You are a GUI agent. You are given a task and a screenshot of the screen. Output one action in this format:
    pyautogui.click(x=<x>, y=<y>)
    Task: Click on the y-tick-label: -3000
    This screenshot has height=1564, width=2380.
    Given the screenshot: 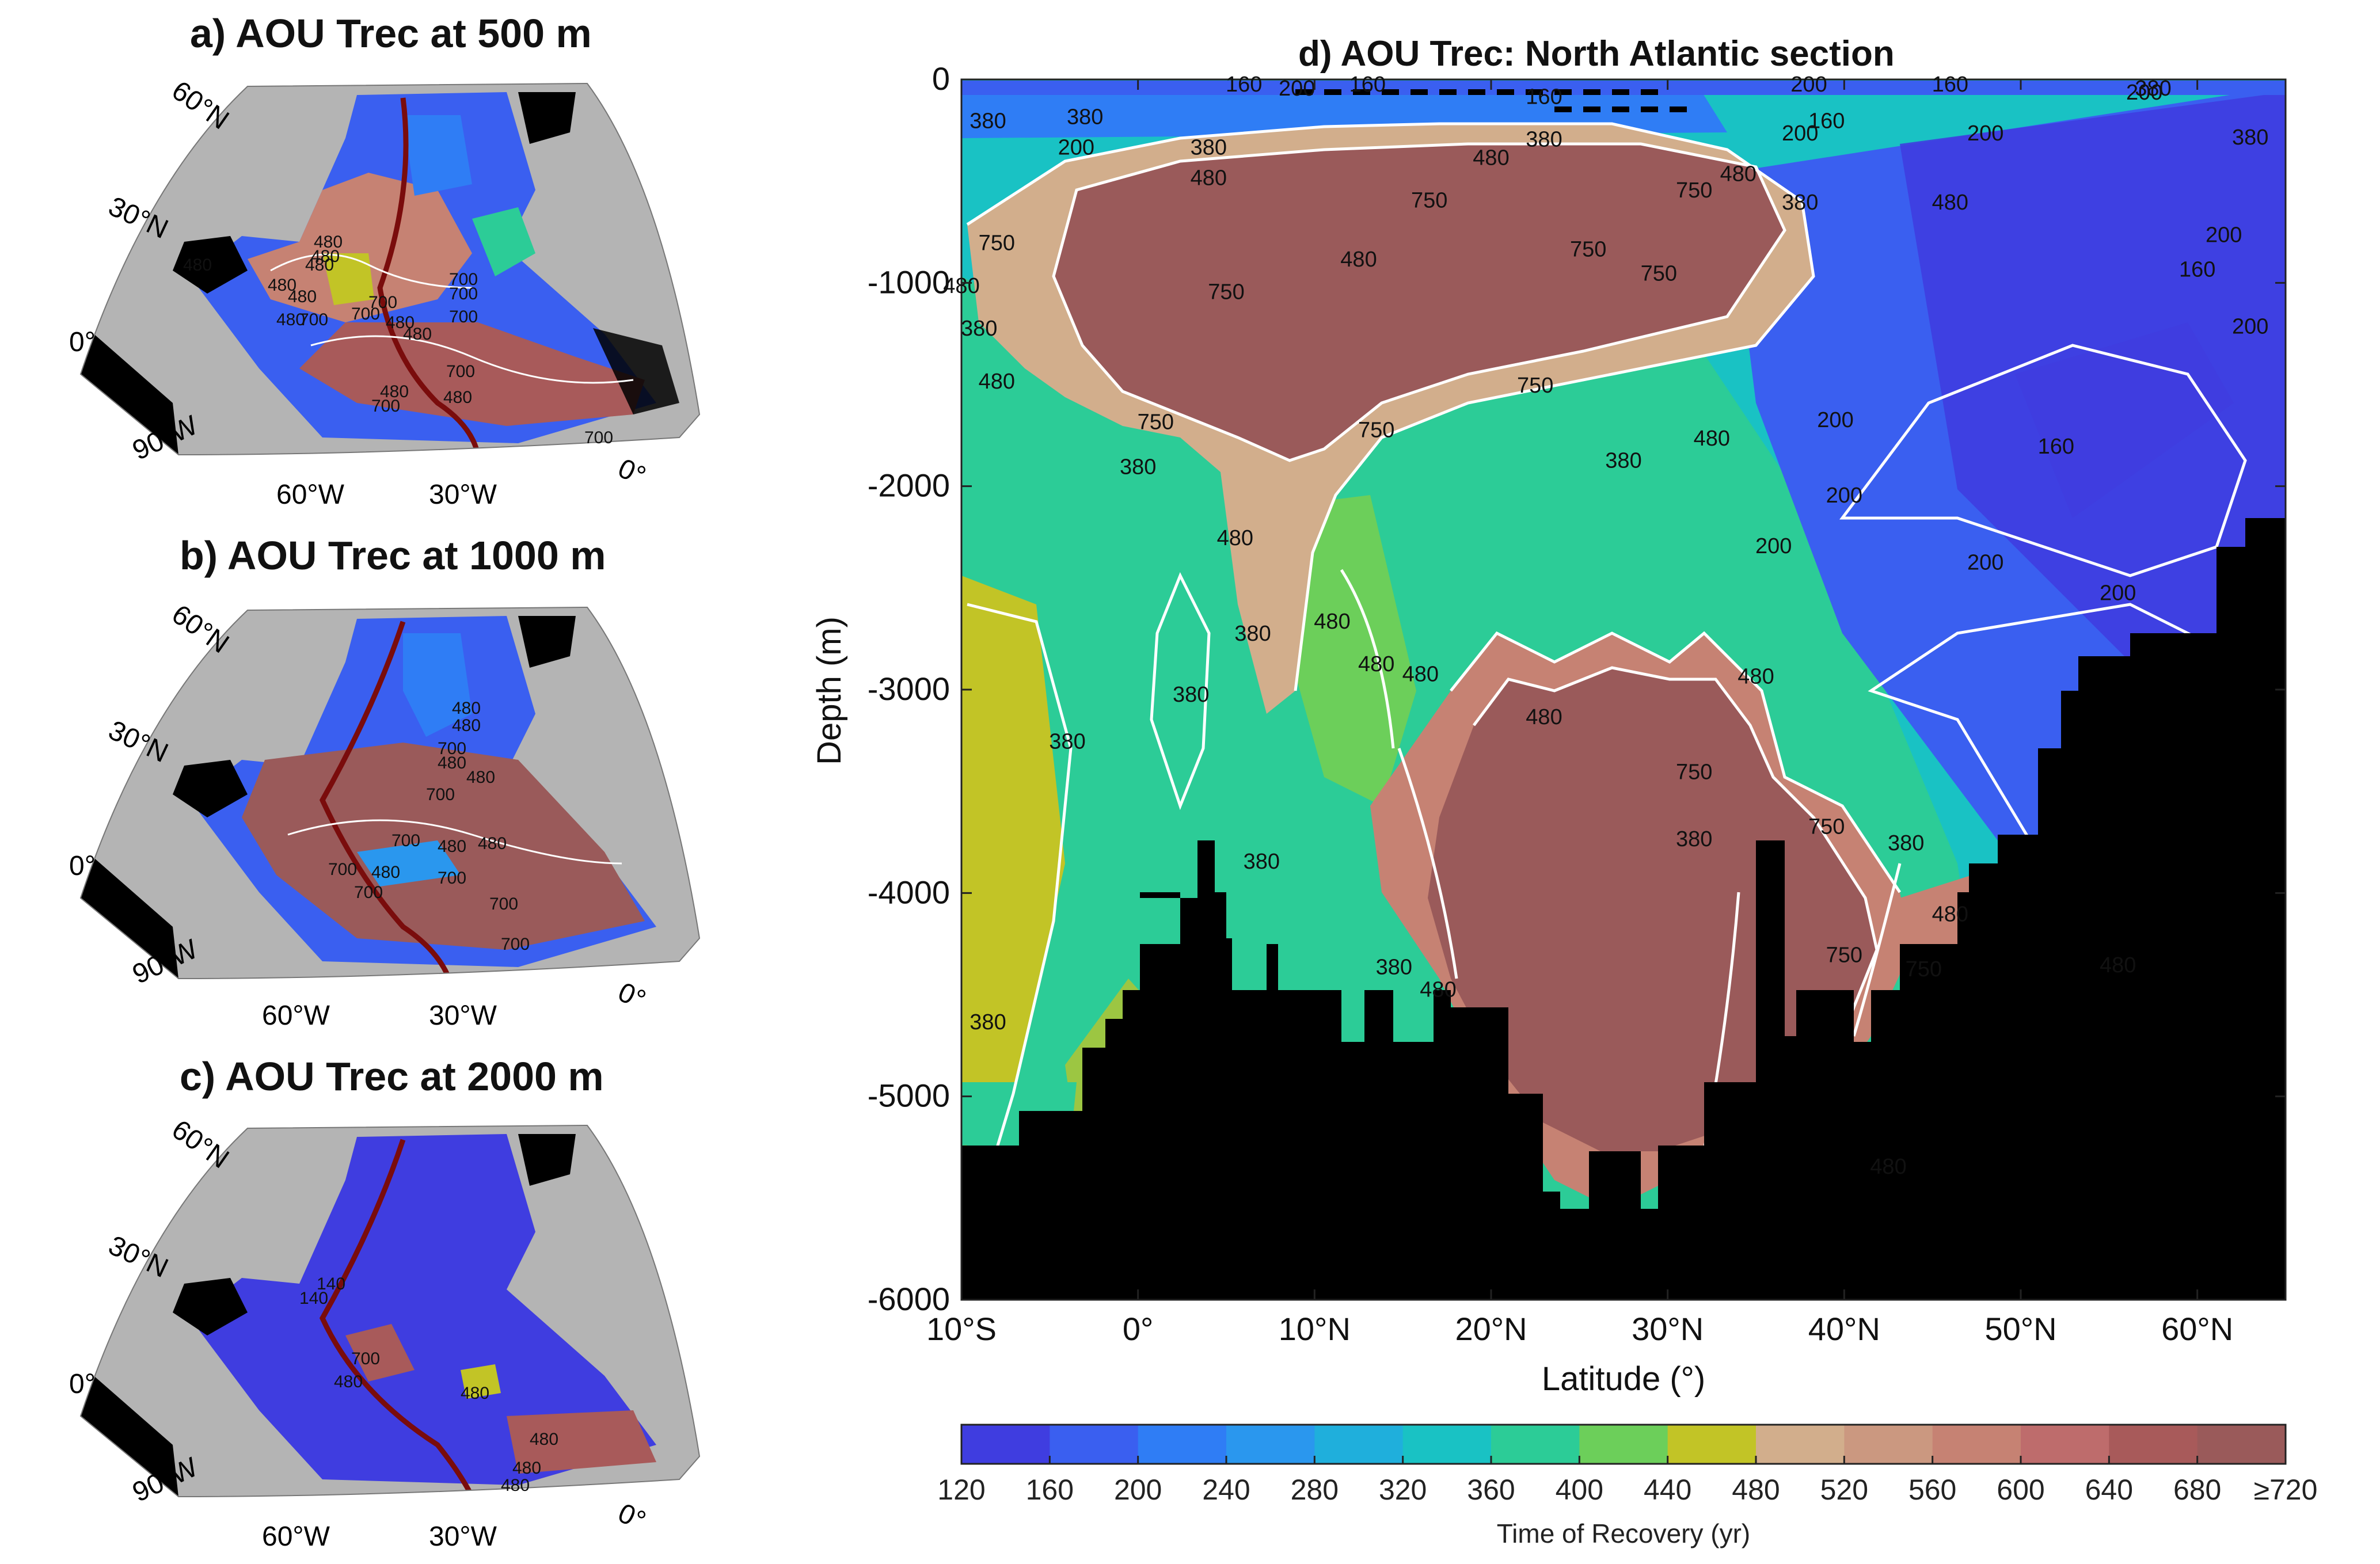 What is the action you would take?
    pyautogui.click(x=909, y=689)
    